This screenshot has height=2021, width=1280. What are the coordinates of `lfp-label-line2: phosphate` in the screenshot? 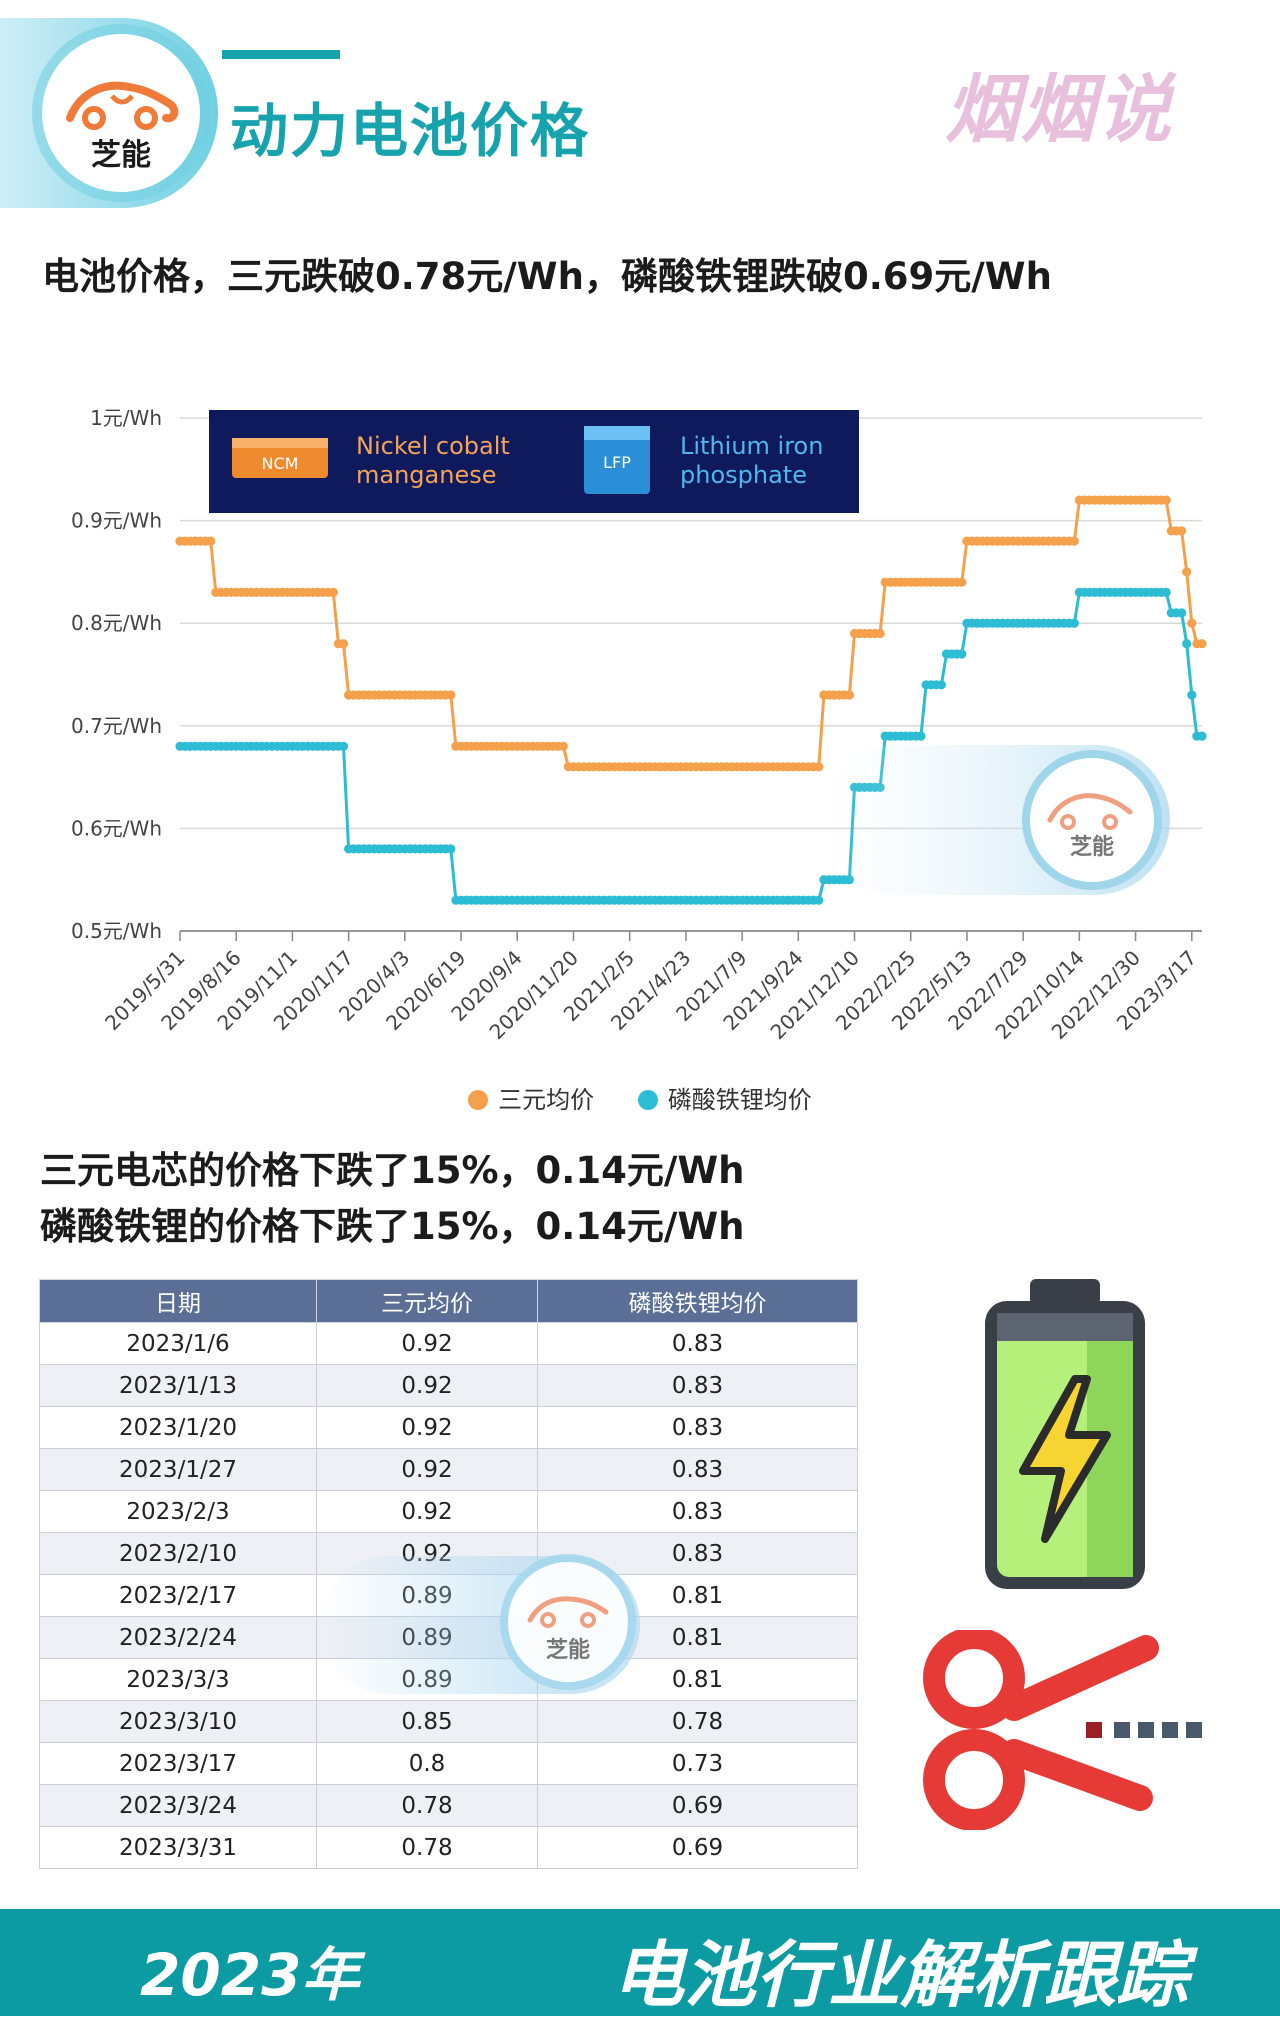 It's located at (743, 475).